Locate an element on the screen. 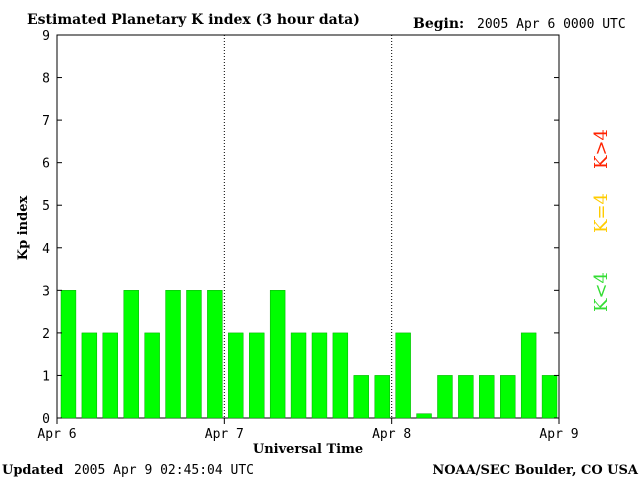 Image resolution: width=640 pixels, height=480 pixels. y-tick-label: 9 is located at coordinates (46, 36).